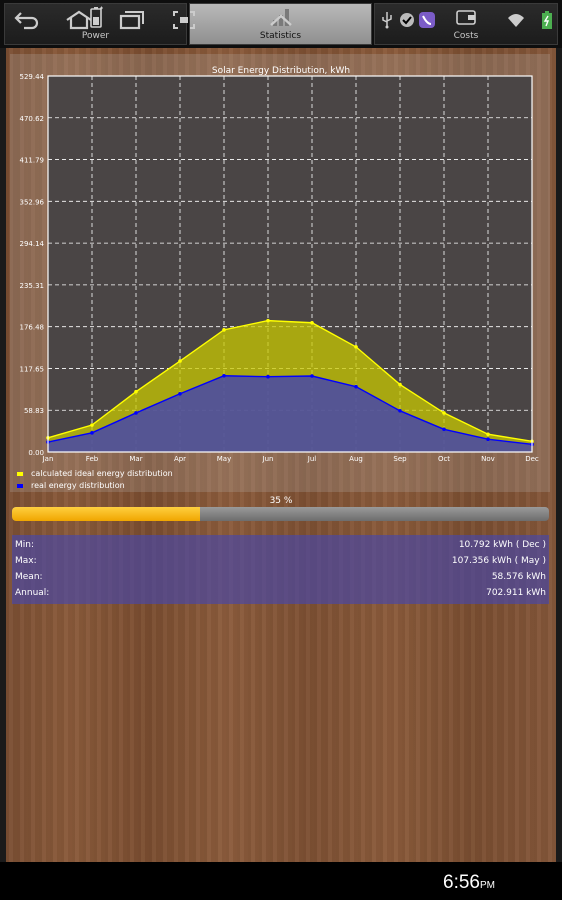 The width and height of the screenshot is (562, 900). Describe the element at coordinates (34, 411) in the screenshot. I see `y-tick-label: 58.83` at that location.